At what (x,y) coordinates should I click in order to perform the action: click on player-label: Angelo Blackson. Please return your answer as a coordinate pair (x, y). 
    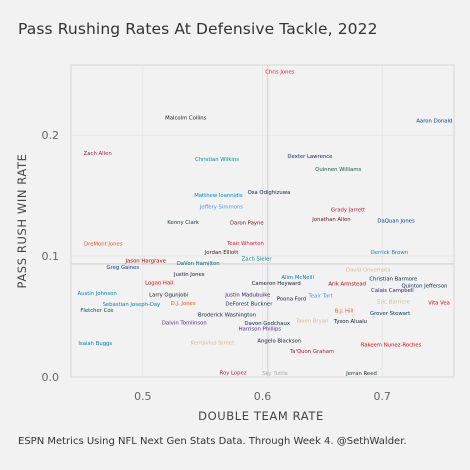
    Looking at the image, I should click on (279, 342).